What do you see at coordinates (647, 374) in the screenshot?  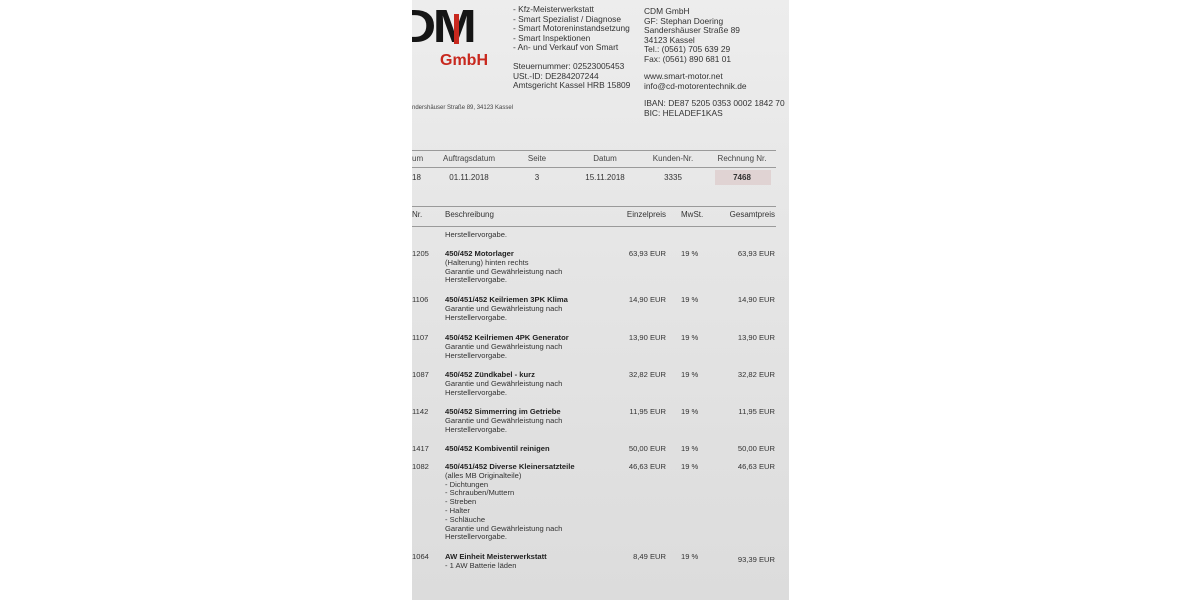 I see `item-unit-price: 32,82 EUR` at bounding box center [647, 374].